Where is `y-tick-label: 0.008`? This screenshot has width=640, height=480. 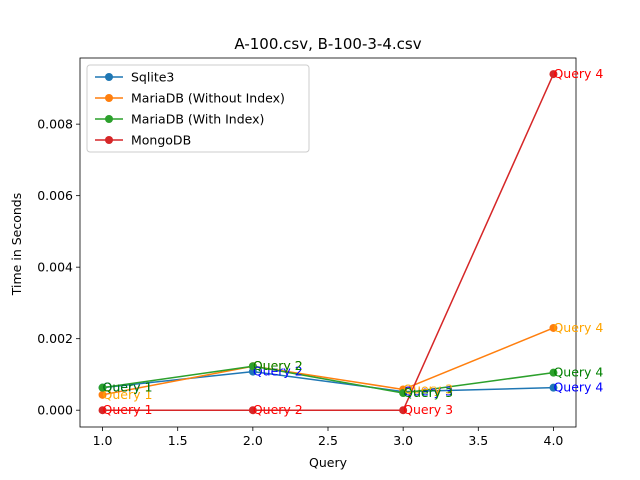 y-tick-label: 0.008 is located at coordinates (55, 124).